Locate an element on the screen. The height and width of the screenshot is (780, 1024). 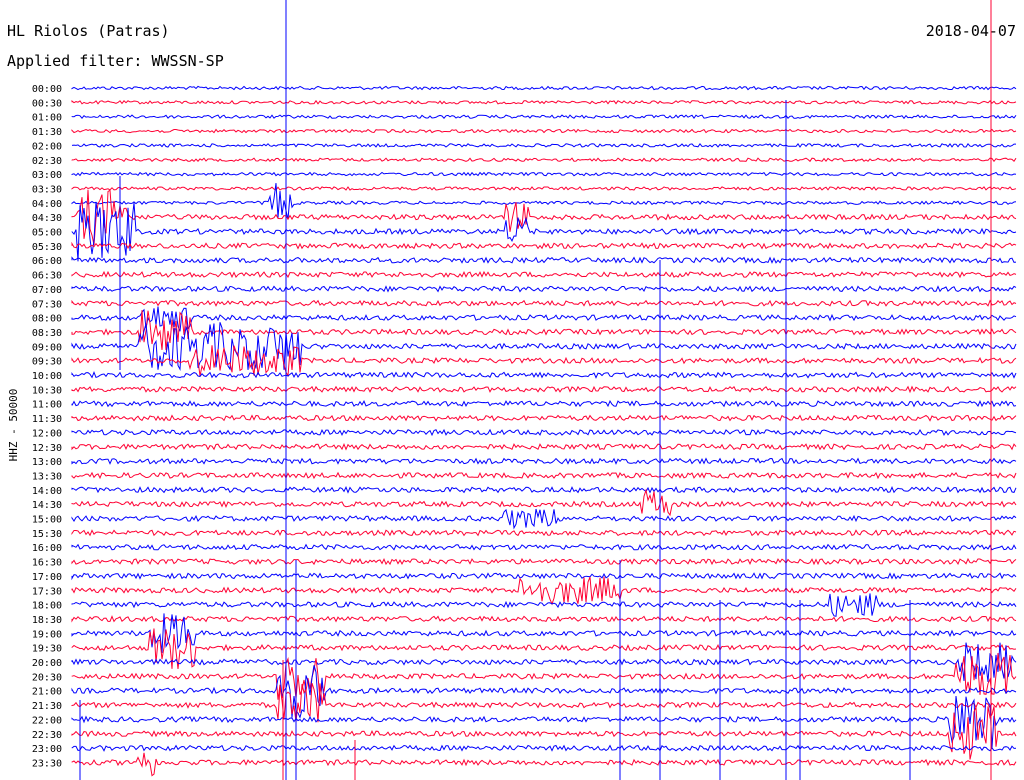
time-label: 20:00 is located at coordinates (47, 663).